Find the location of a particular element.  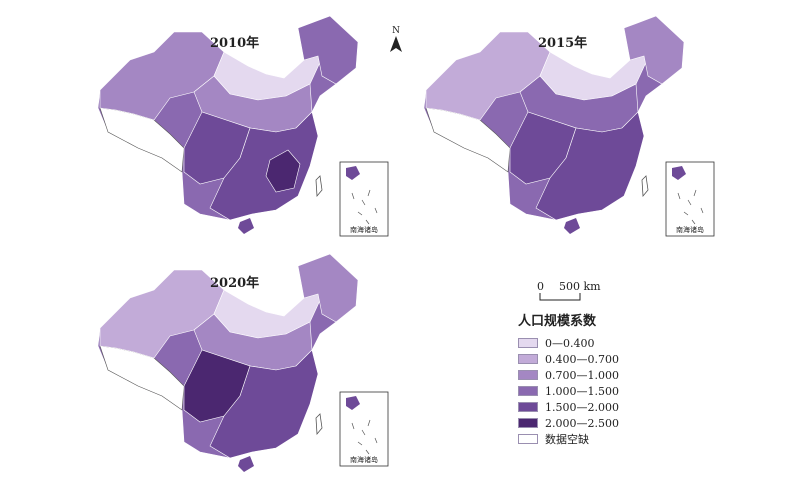

scale-bar: 0 500 km is located at coordinates (572, 291).